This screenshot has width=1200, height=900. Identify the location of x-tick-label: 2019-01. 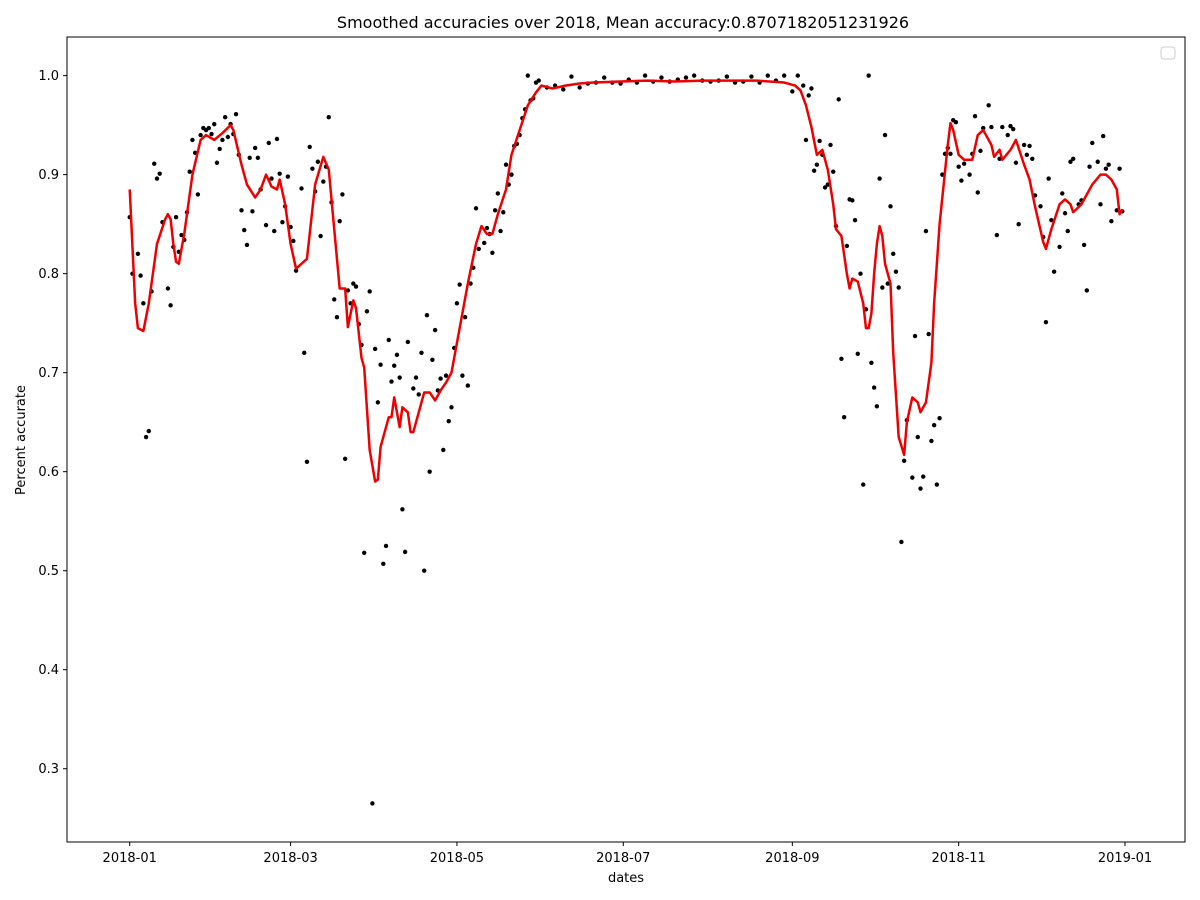
(1125, 858).